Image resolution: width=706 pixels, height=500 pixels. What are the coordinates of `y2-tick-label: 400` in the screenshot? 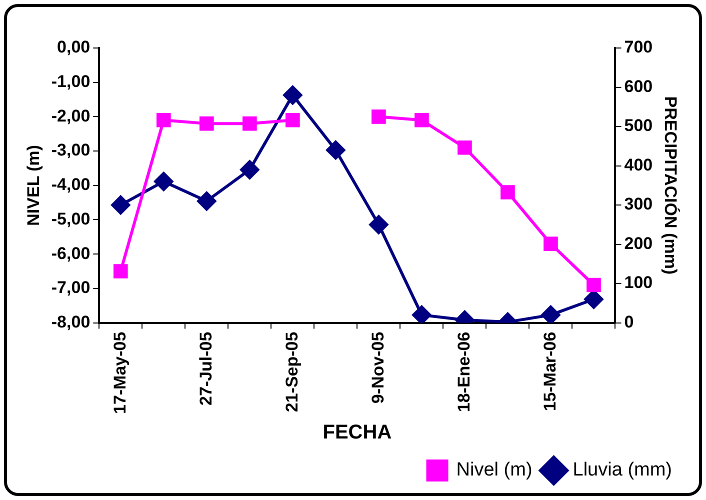 It's located at (638, 164).